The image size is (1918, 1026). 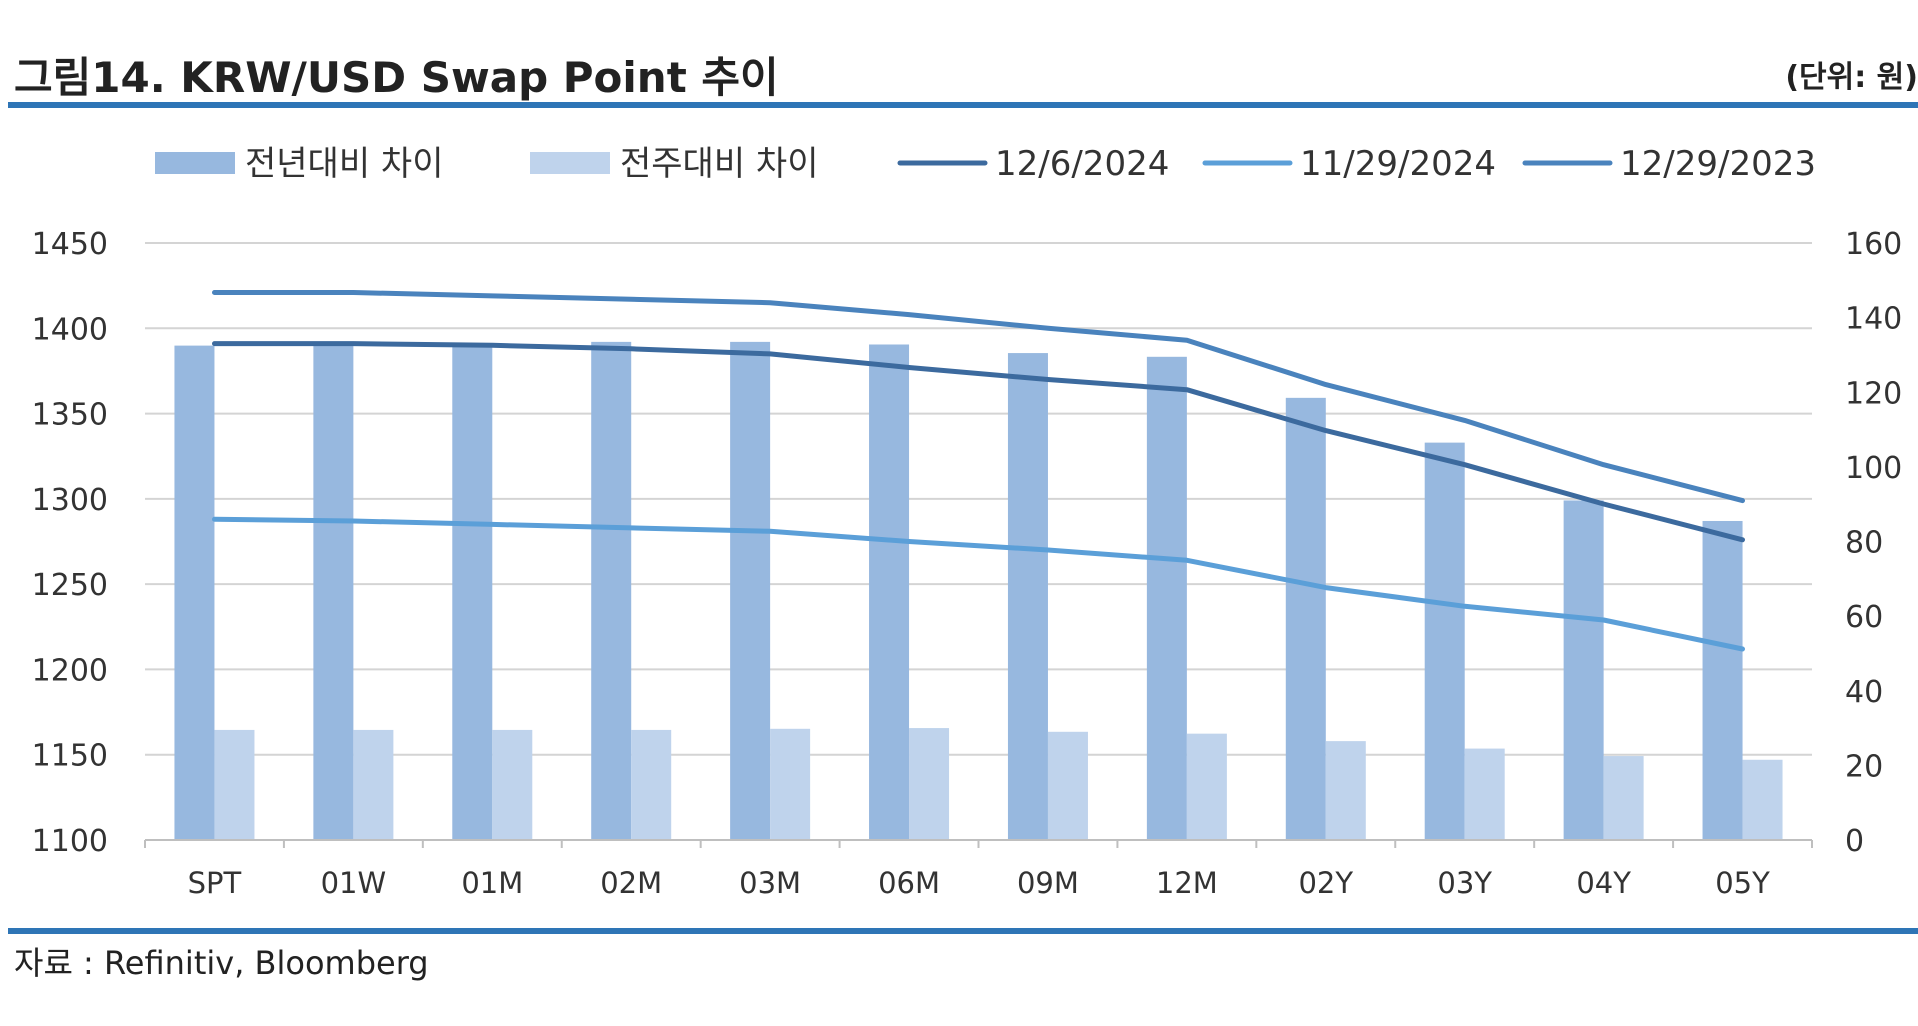 What do you see at coordinates (631, 883) in the screenshot?
I see `x-tick-label: 02M` at bounding box center [631, 883].